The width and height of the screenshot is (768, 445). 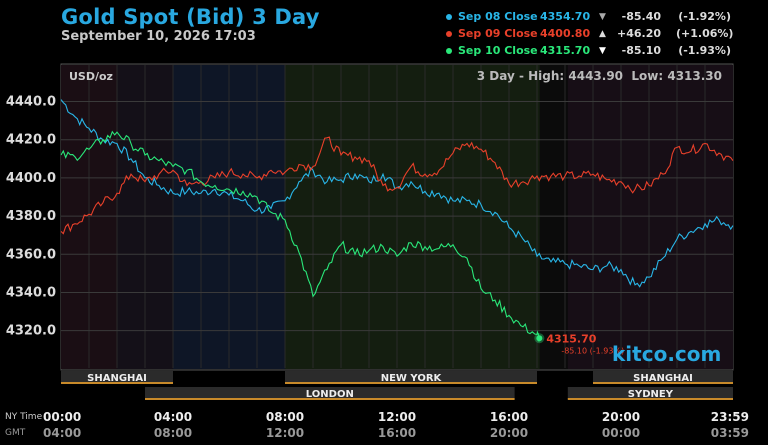 I want to click on y-tick-label: 4420.0, so click(x=31, y=140).